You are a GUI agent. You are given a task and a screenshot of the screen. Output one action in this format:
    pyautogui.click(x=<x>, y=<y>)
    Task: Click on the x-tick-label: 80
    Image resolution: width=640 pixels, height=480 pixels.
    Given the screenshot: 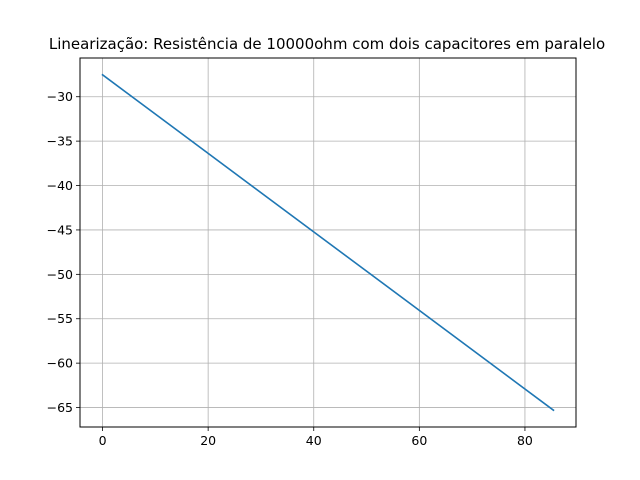 What is the action you would take?
    pyautogui.click(x=525, y=440)
    